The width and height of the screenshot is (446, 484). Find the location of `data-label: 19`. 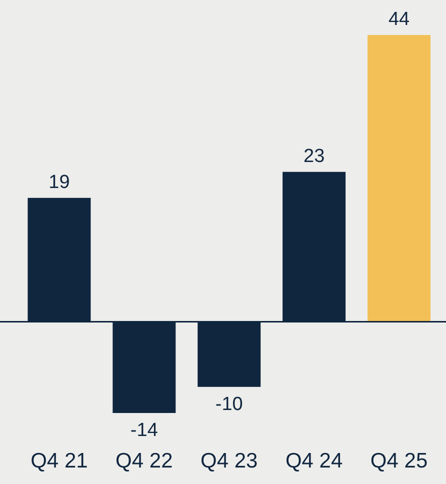

data-label: 19 is located at coordinates (59, 182).